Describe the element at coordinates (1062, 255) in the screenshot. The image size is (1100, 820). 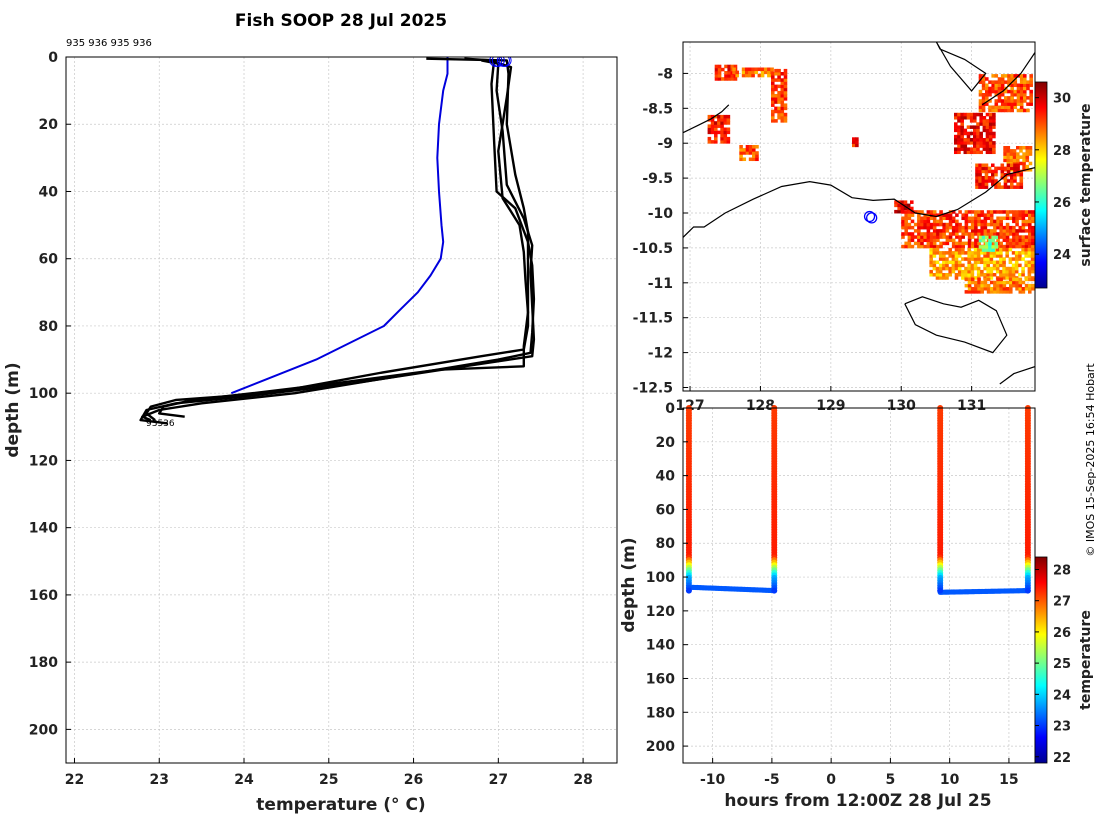
I see `map-colorbar-tick-label: 24` at that location.